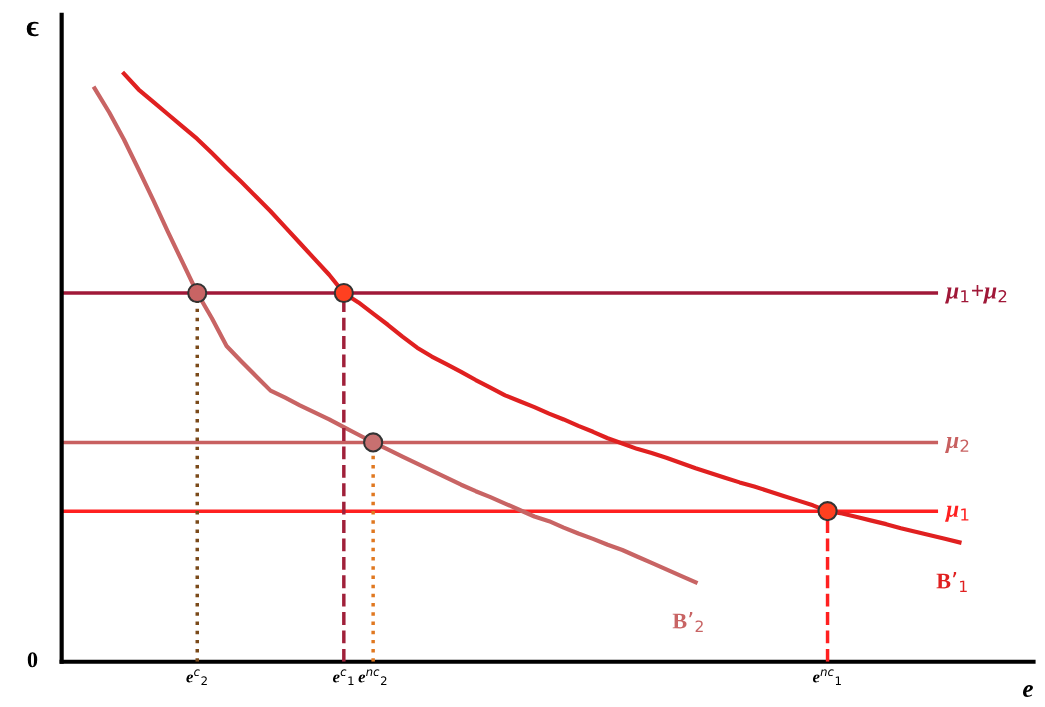 This screenshot has height=707, width=1045. What do you see at coordinates (957, 513) in the screenshot?
I see `ref-line-label: μ$_{1}$` at bounding box center [957, 513].